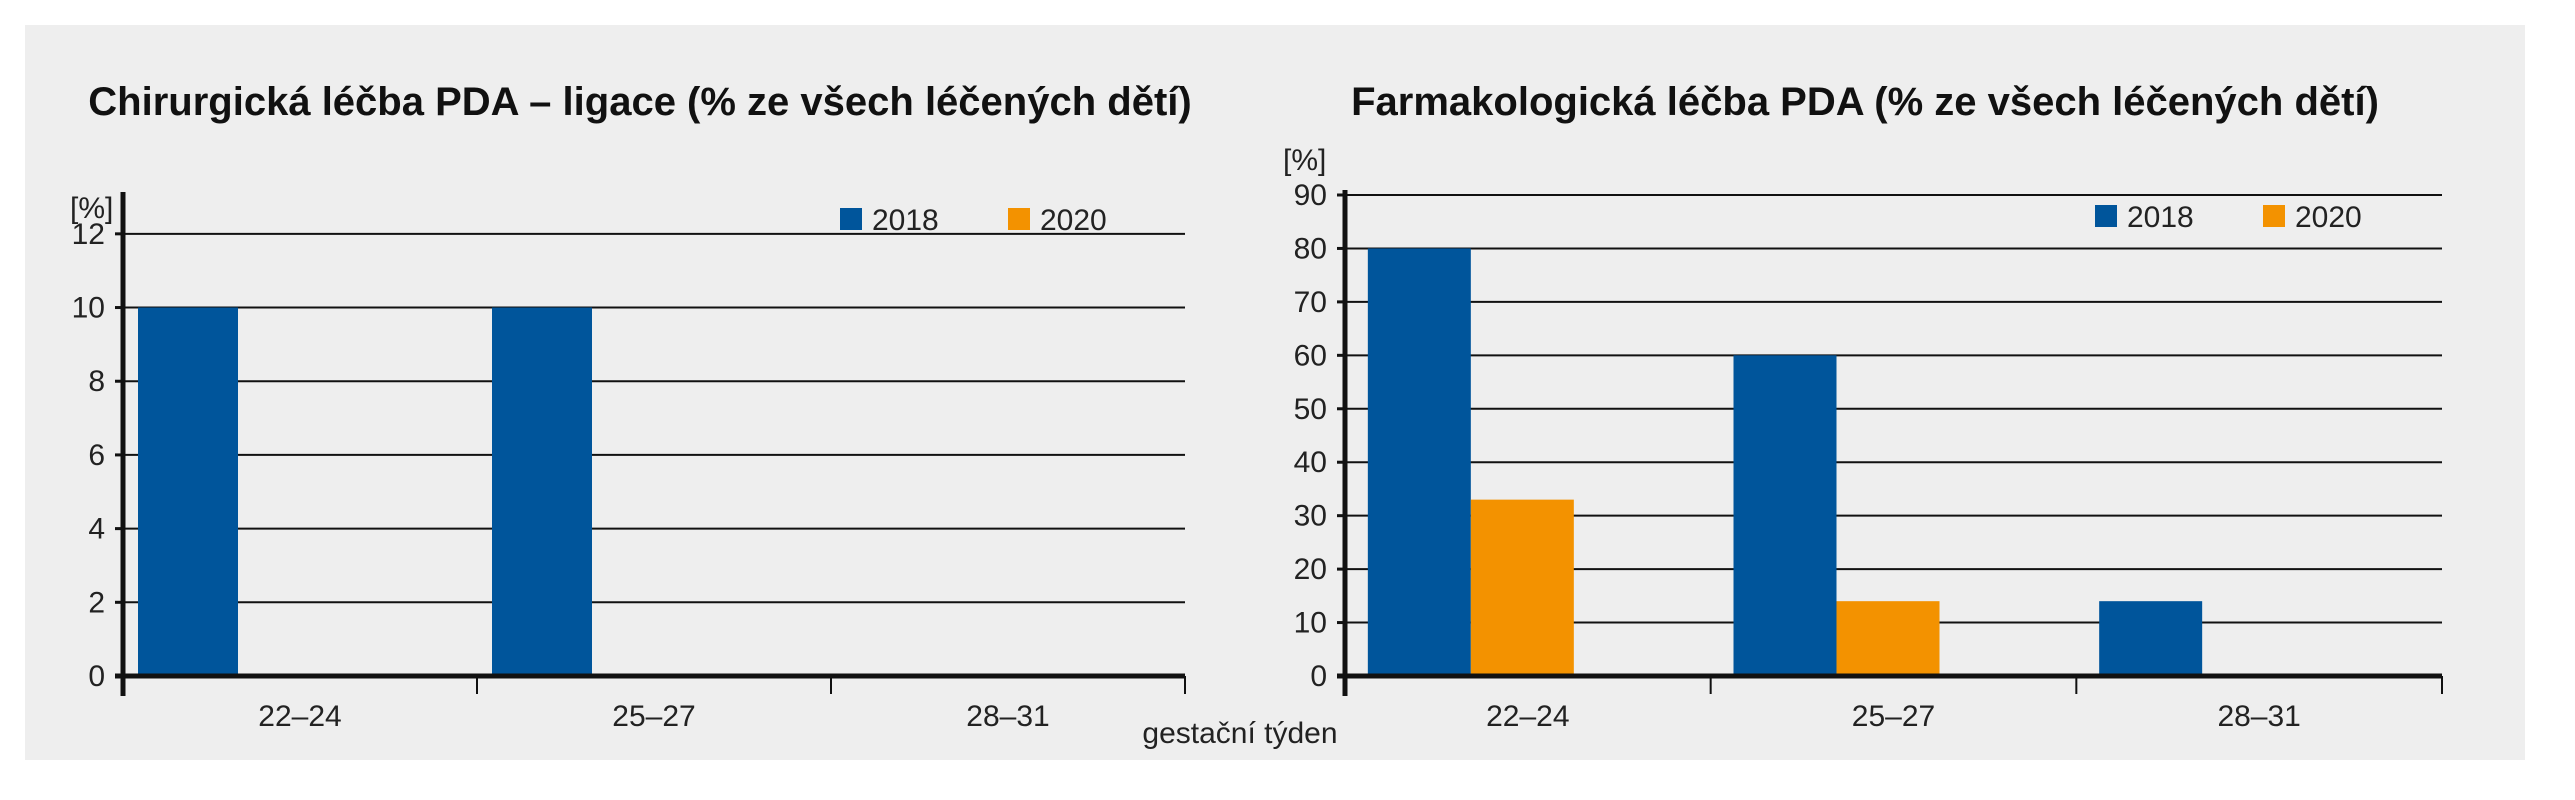 The height and width of the screenshot is (800, 2575). I want to click on chart1-y-tick-label: 6, so click(96, 455).